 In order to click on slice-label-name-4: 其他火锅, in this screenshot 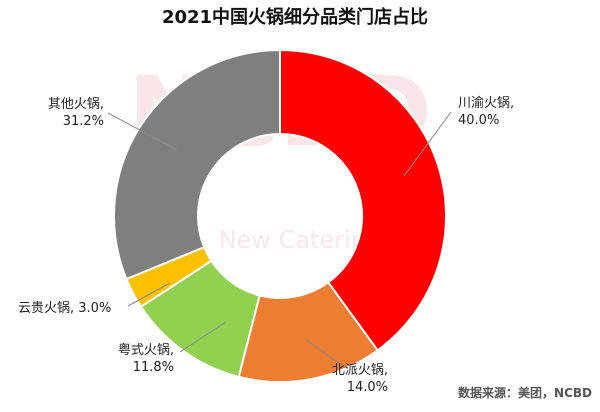, I will do `click(76, 104)`.